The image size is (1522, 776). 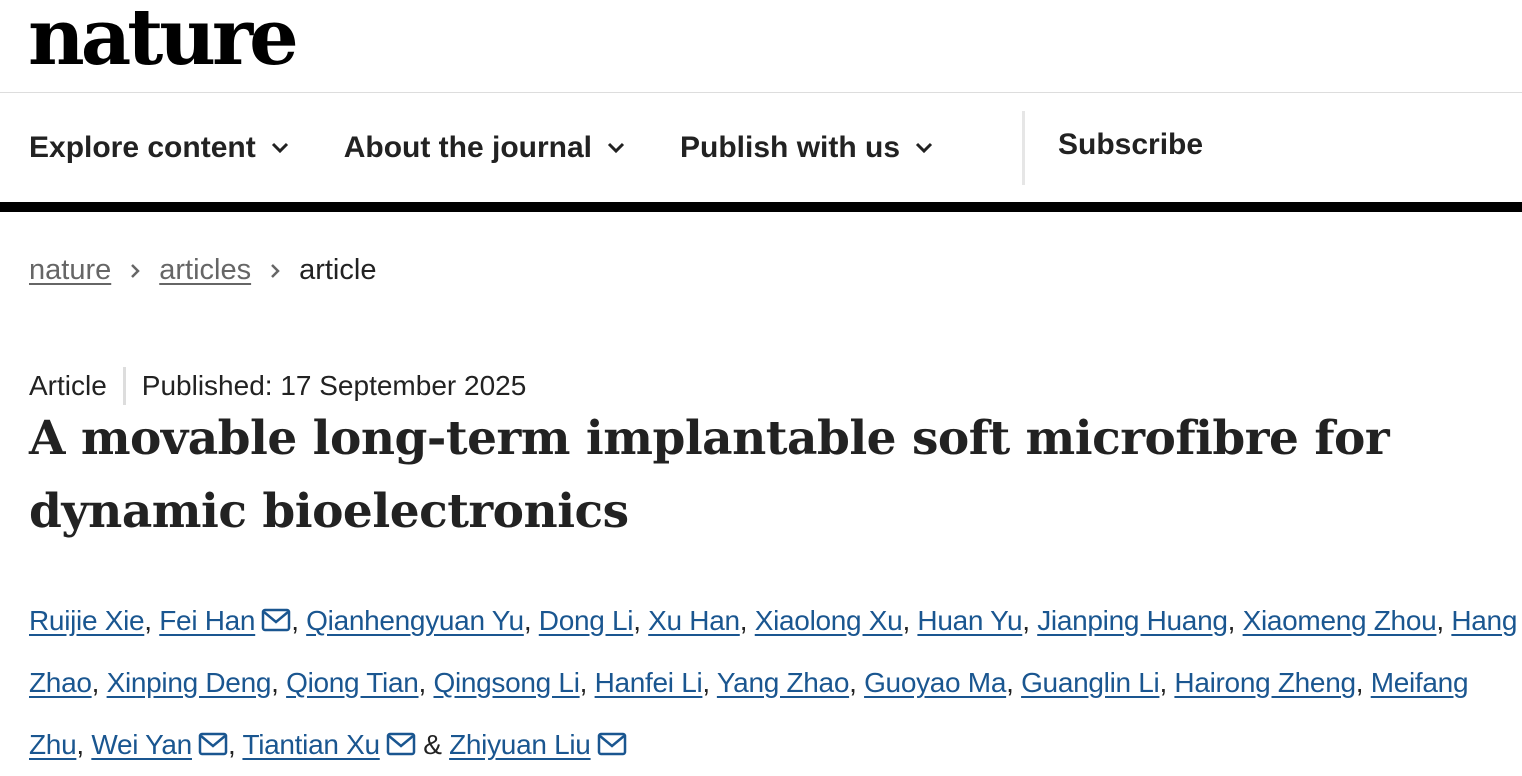 I want to click on author-link: Hairong Zheng, so click(x=1265, y=682).